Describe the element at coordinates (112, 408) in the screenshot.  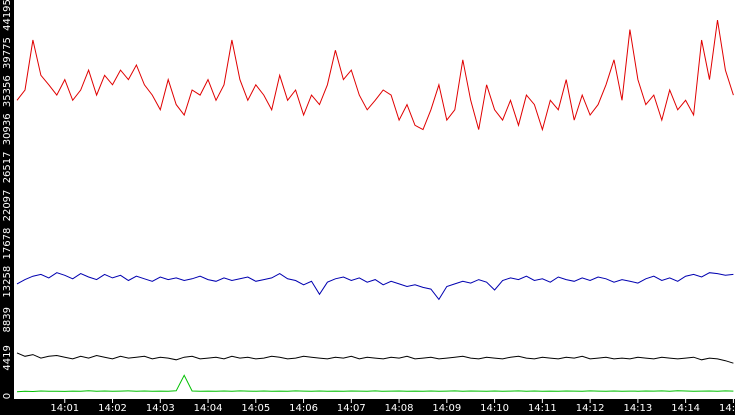
I see `x-tick-label: 14:02` at that location.